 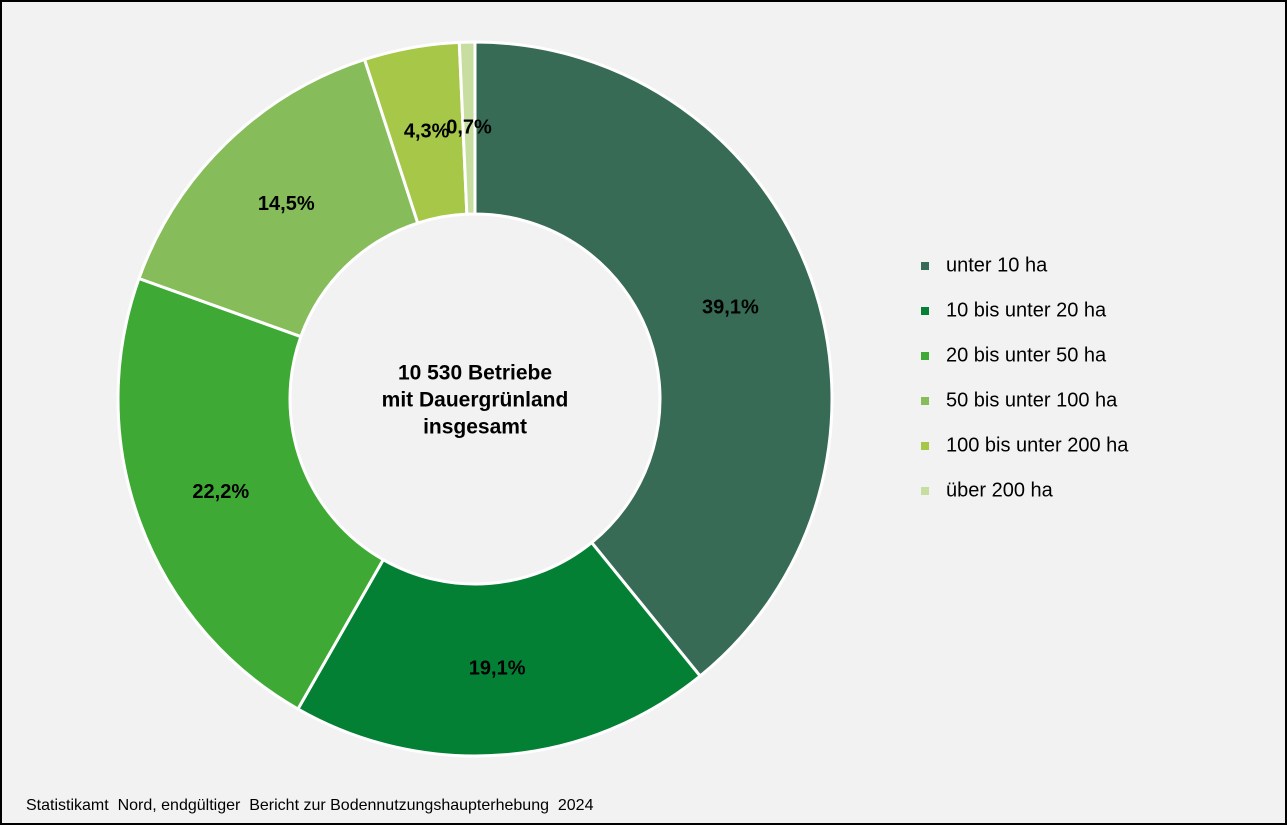 What do you see at coordinates (497, 668) in the screenshot?
I see `data-label: 19,1%` at bounding box center [497, 668].